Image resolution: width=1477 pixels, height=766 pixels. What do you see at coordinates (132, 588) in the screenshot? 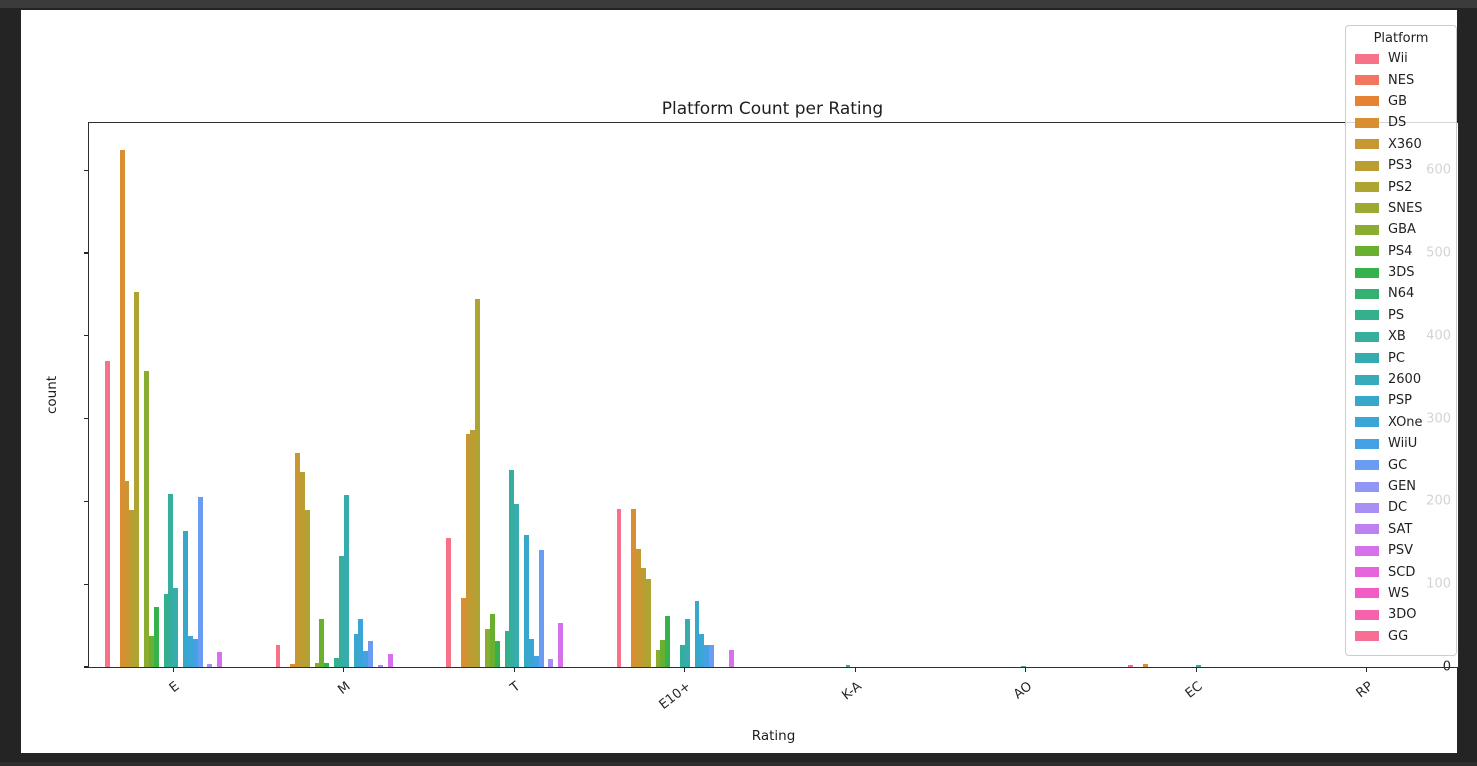
I see `bar-PS3-E` at bounding box center [132, 588].